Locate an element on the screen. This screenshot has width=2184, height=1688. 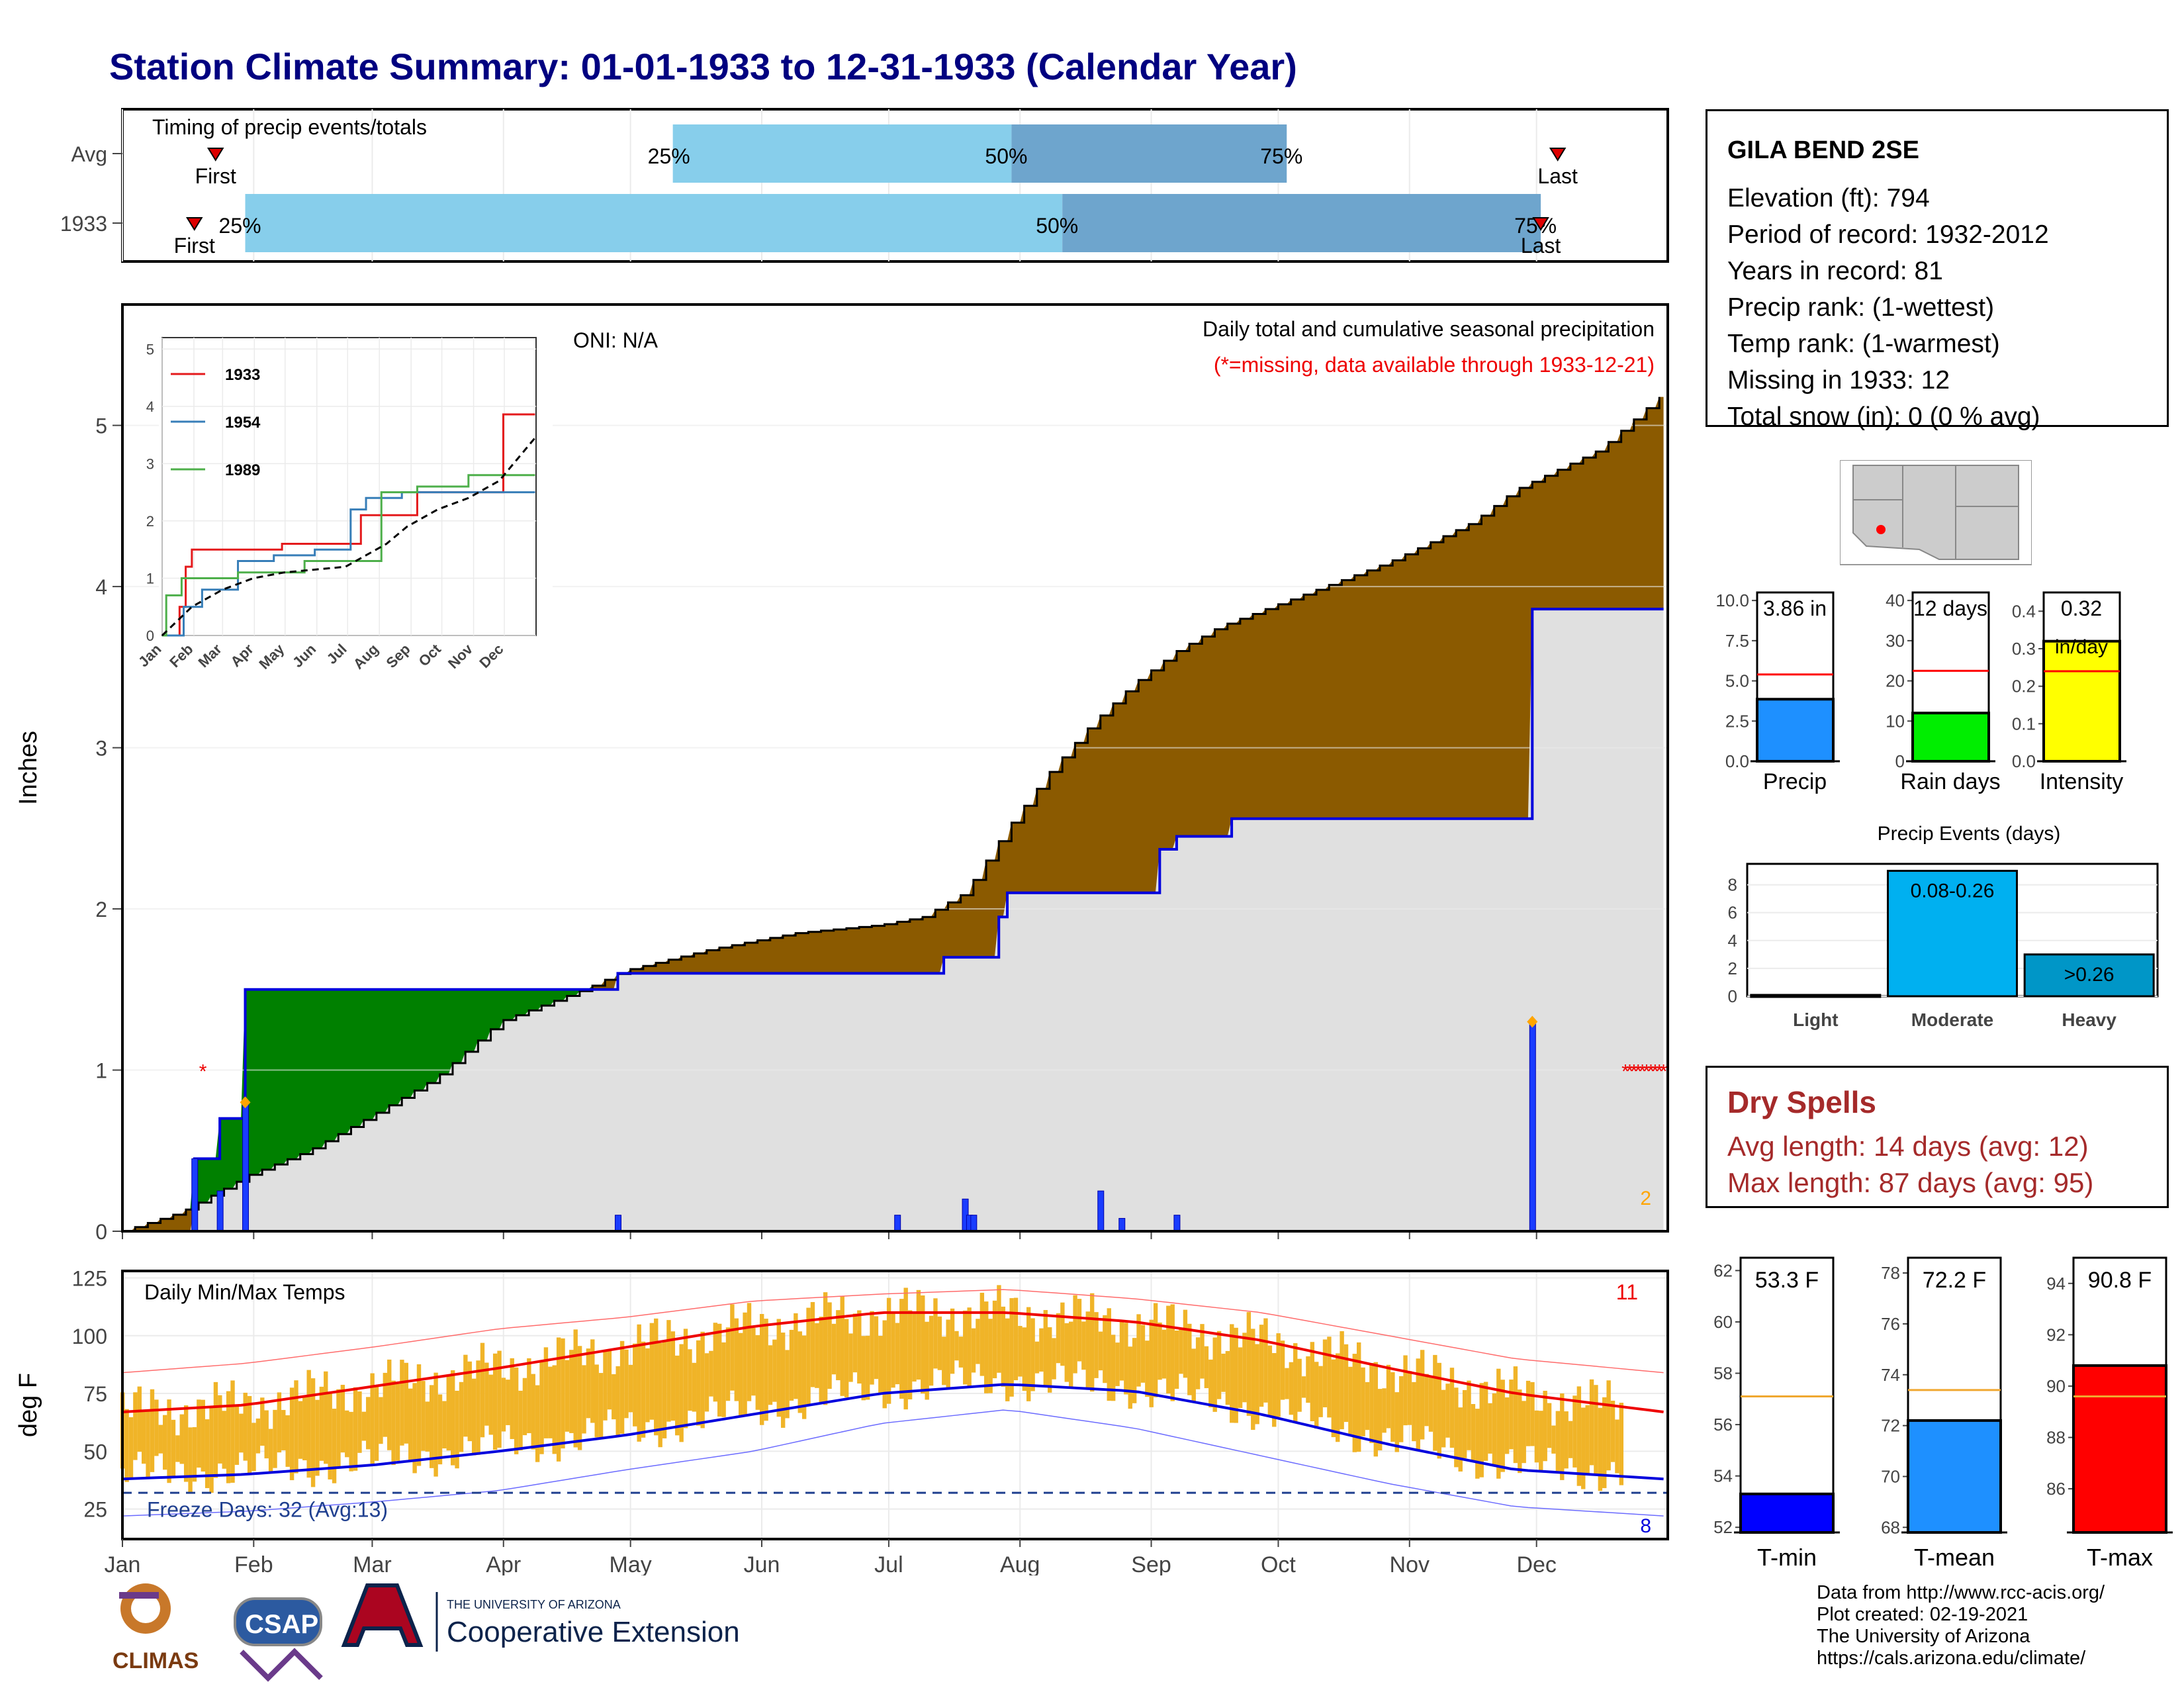
tmean-summary-ytick-label: 76 is located at coordinates (1891, 1324).